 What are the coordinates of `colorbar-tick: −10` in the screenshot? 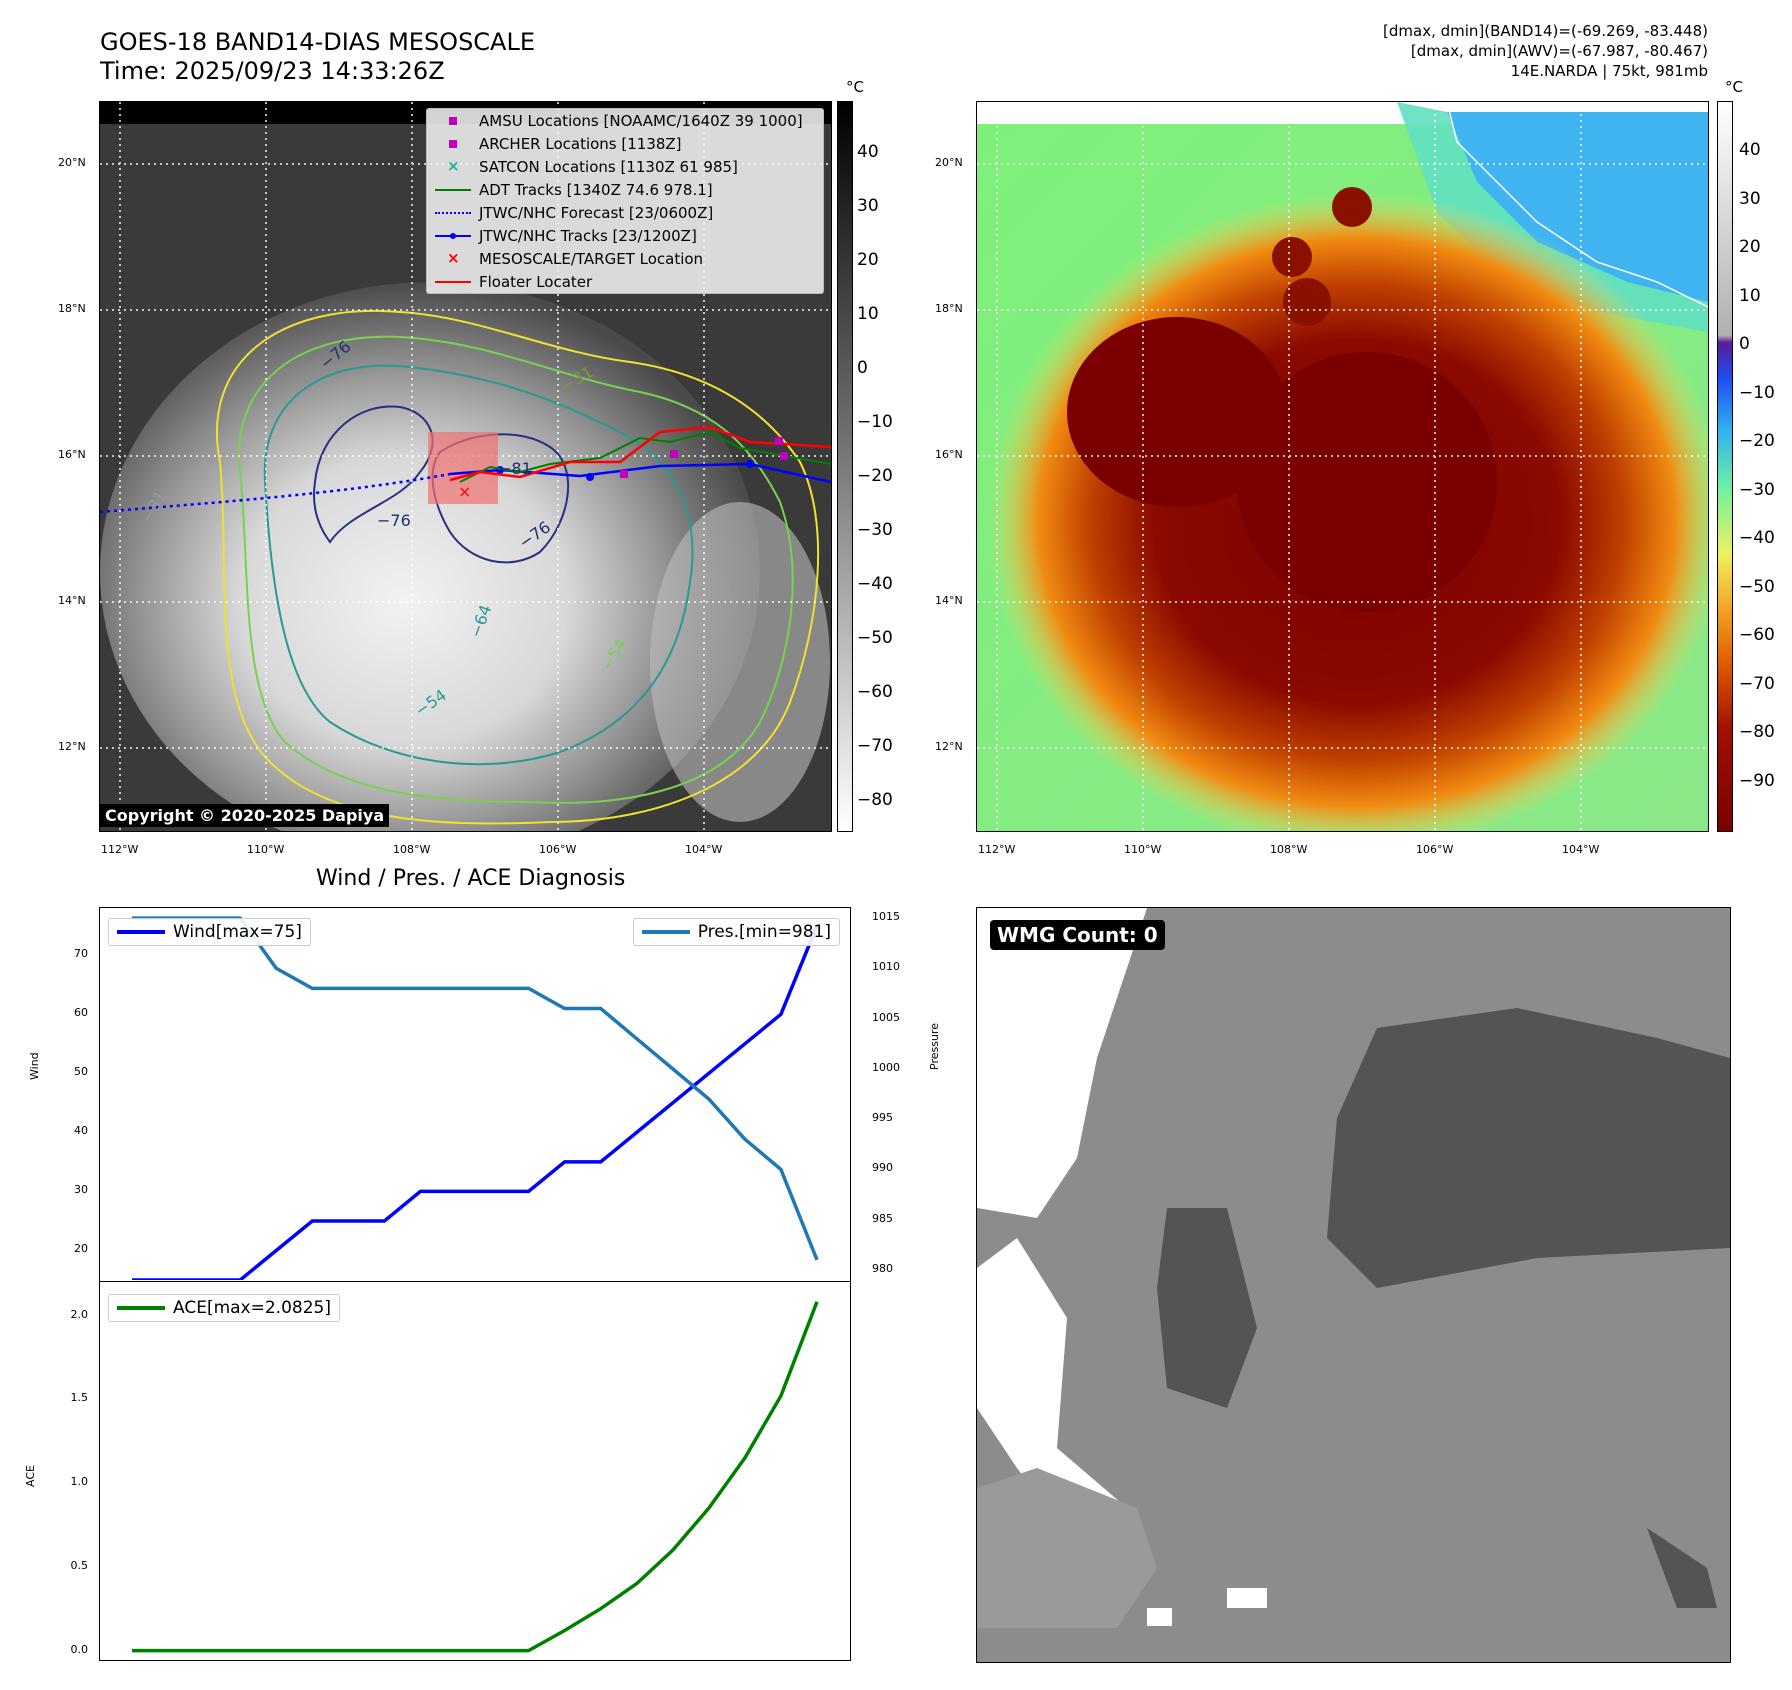 It's located at (875, 422).